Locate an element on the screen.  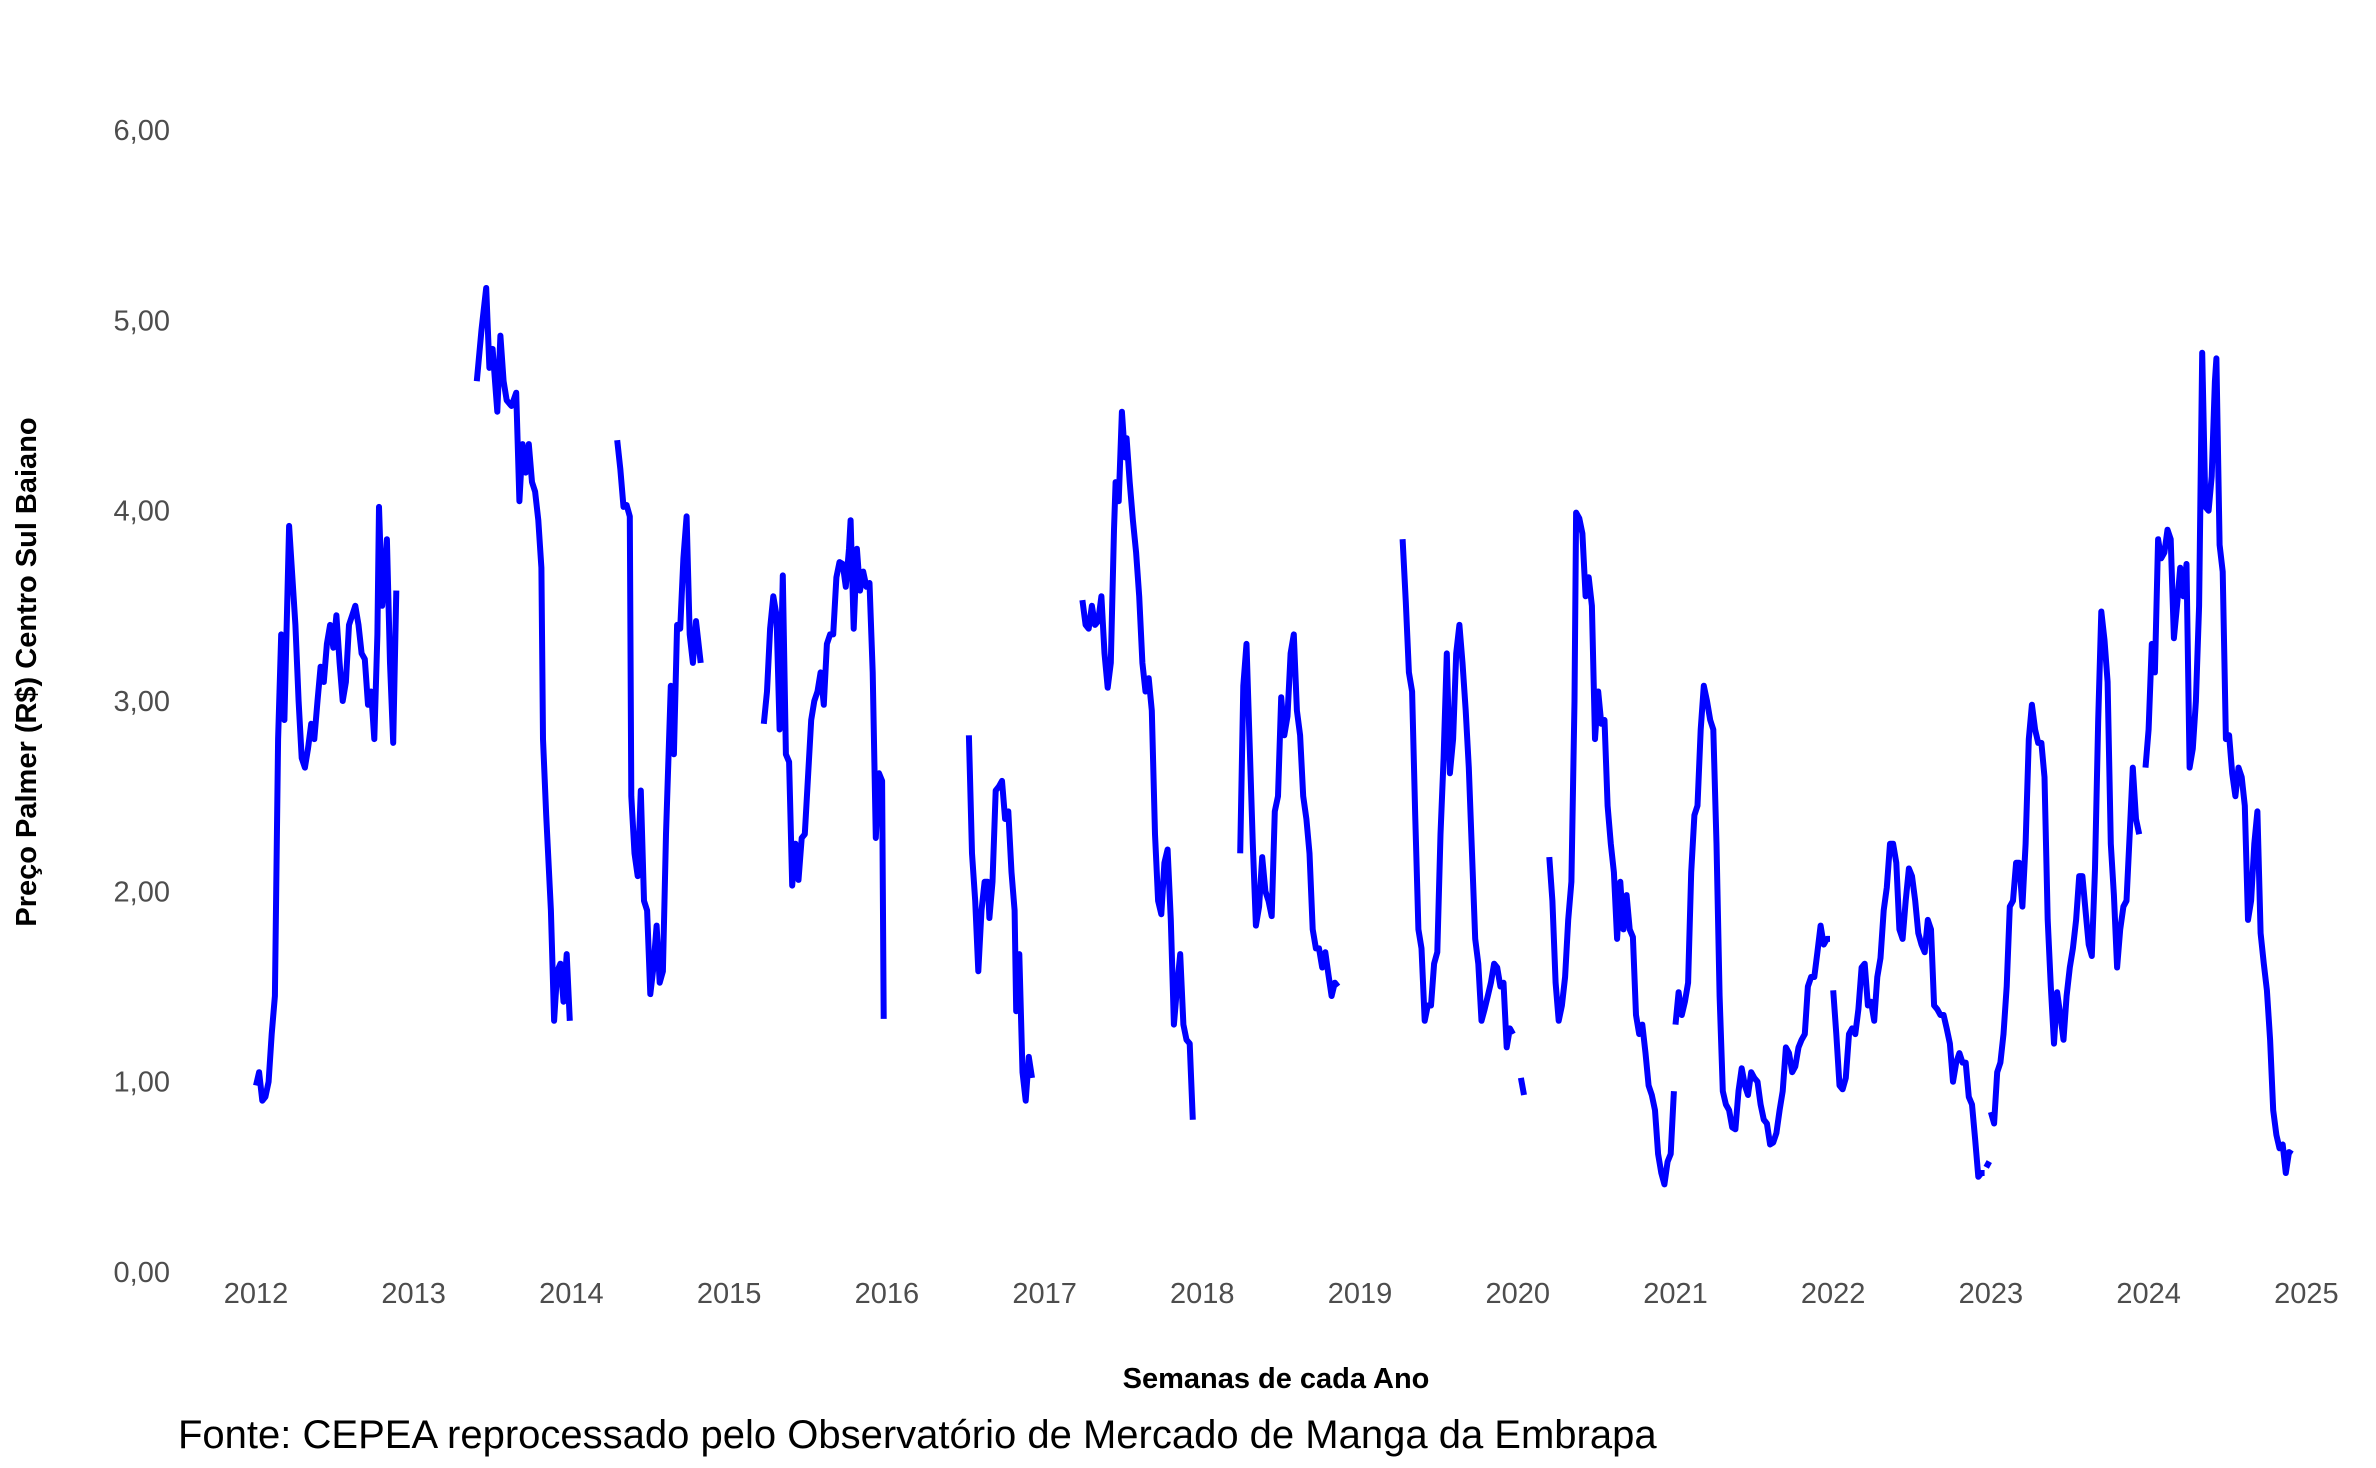
x-tick-label: 2023 is located at coordinates (1991, 1294).